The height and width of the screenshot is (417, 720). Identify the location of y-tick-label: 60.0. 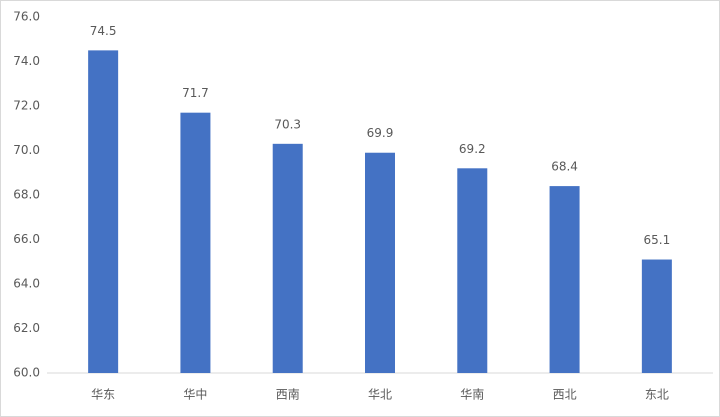
(26, 373).